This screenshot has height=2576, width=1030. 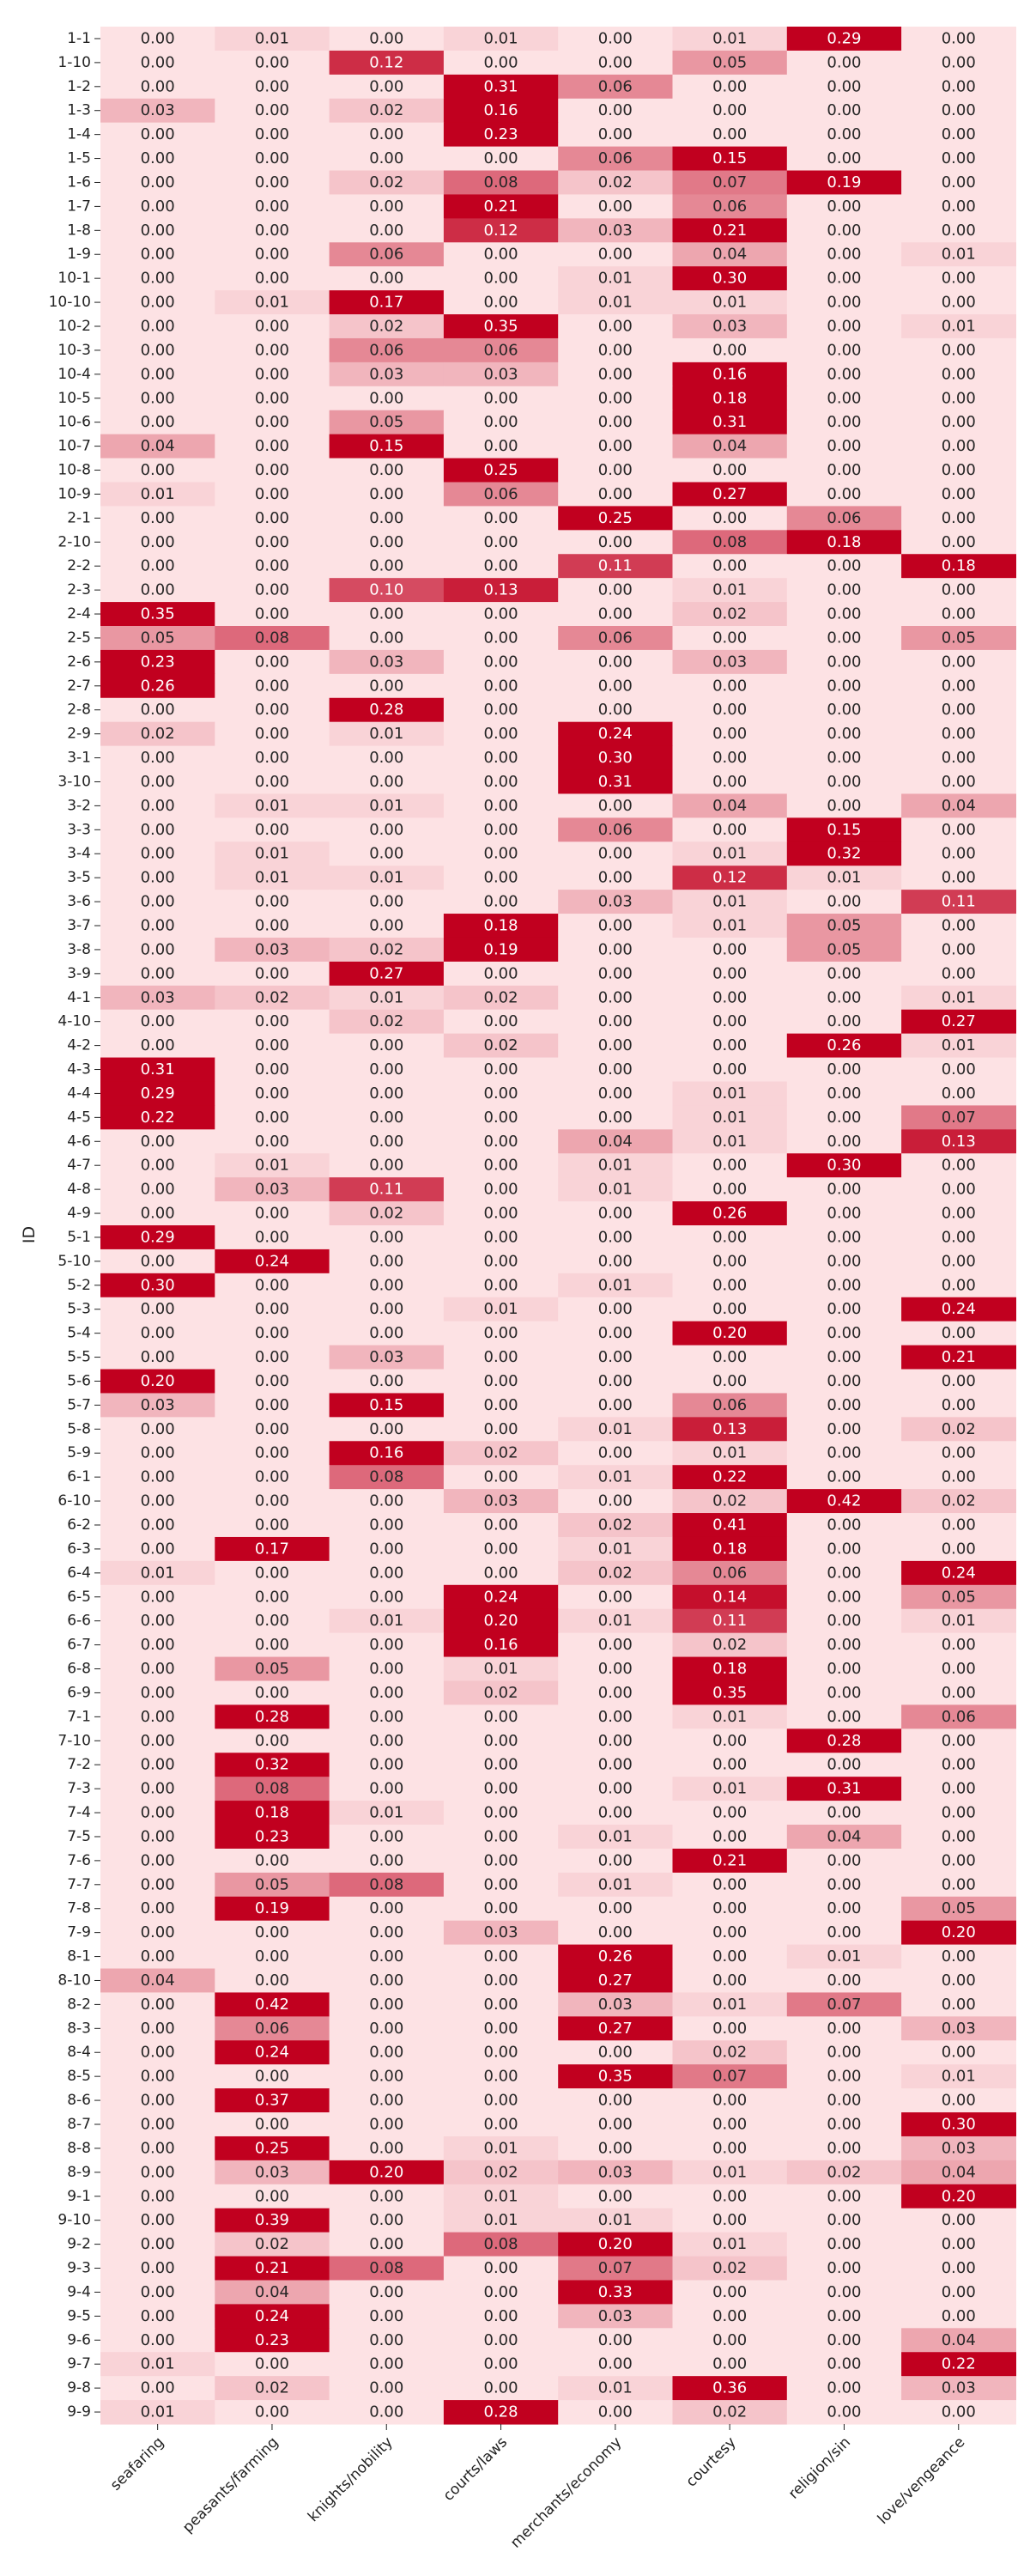 What do you see at coordinates (158, 638) in the screenshot?
I see `heatmap-cell-value: 0.05` at bounding box center [158, 638].